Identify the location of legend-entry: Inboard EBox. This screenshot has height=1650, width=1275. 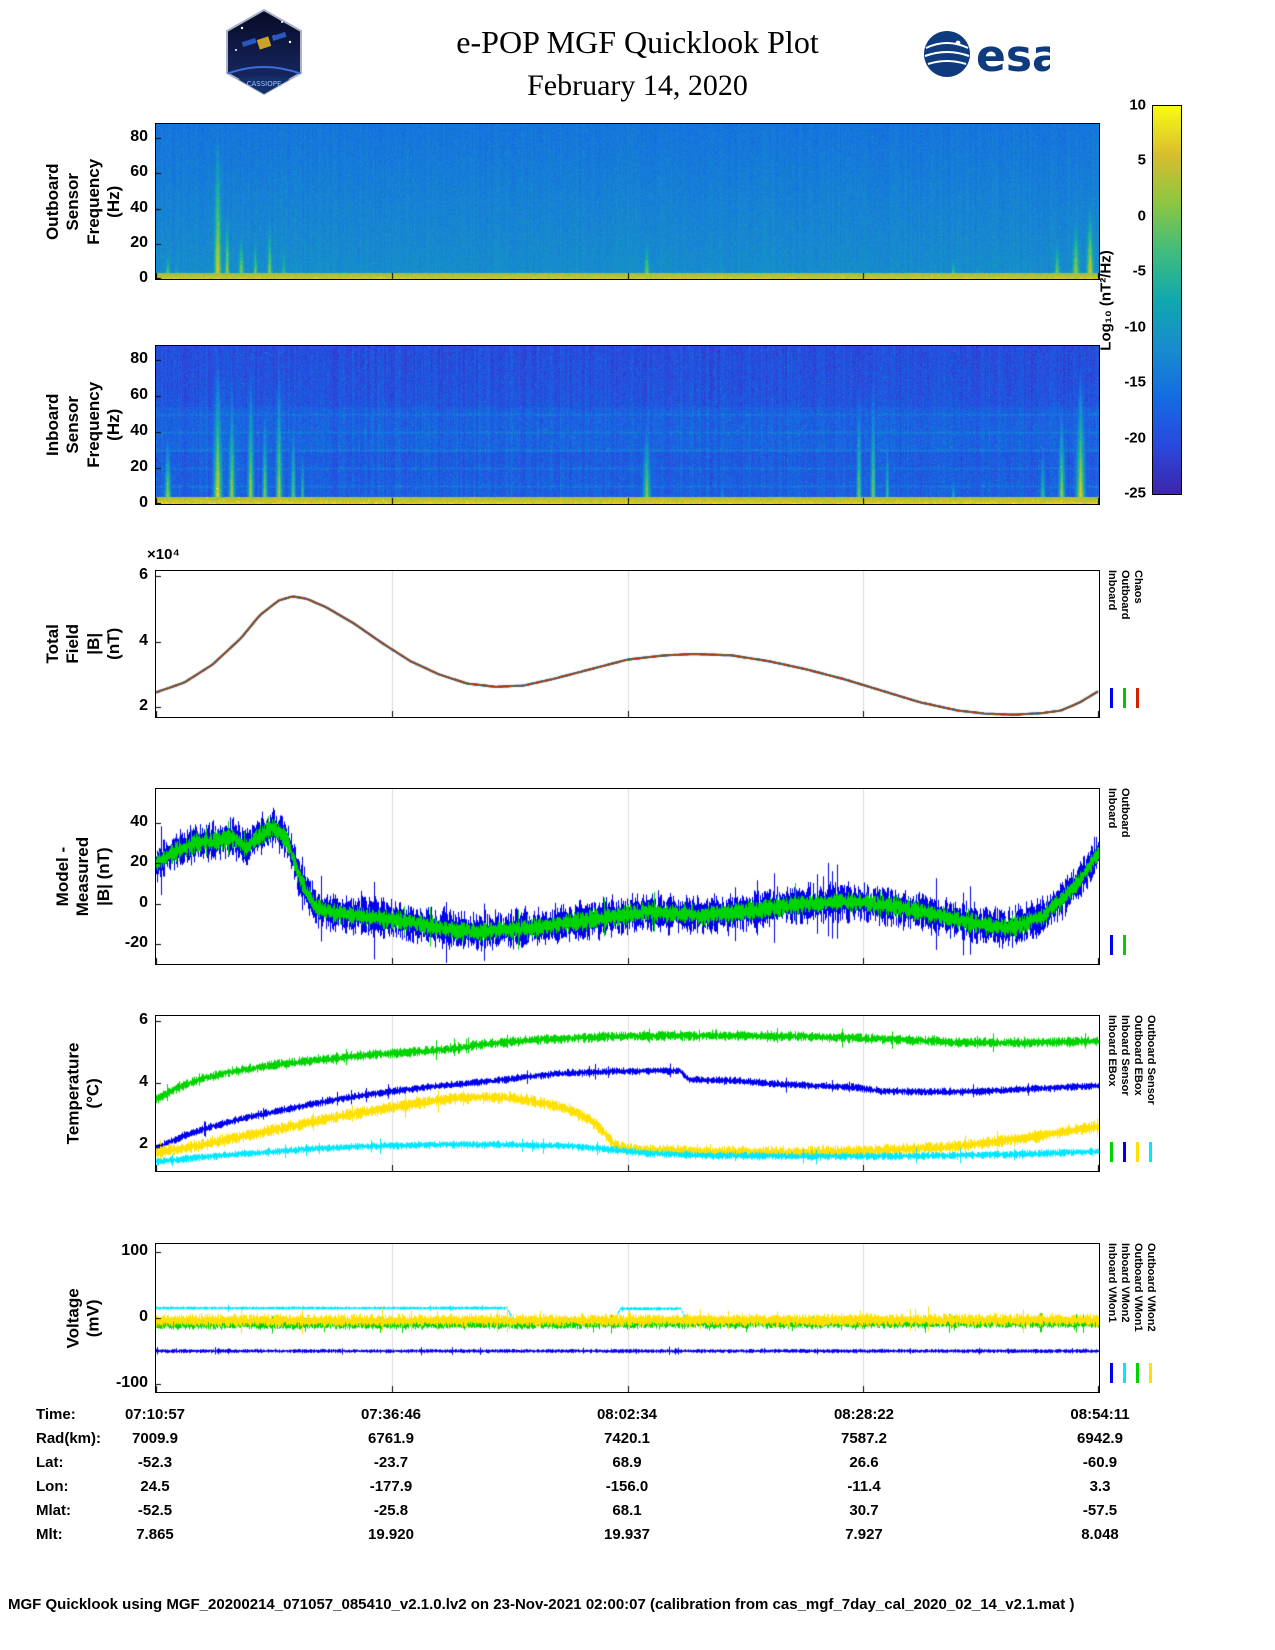
(1111, 1093).